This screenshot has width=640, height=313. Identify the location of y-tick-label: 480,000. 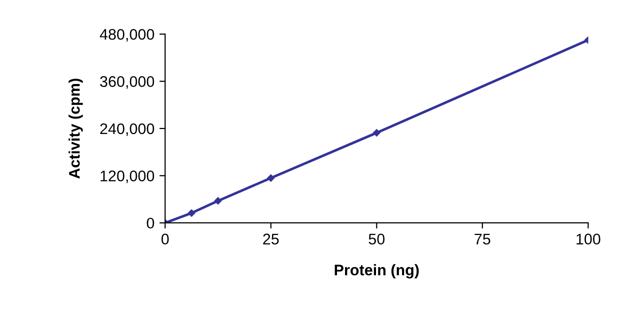
(127, 35).